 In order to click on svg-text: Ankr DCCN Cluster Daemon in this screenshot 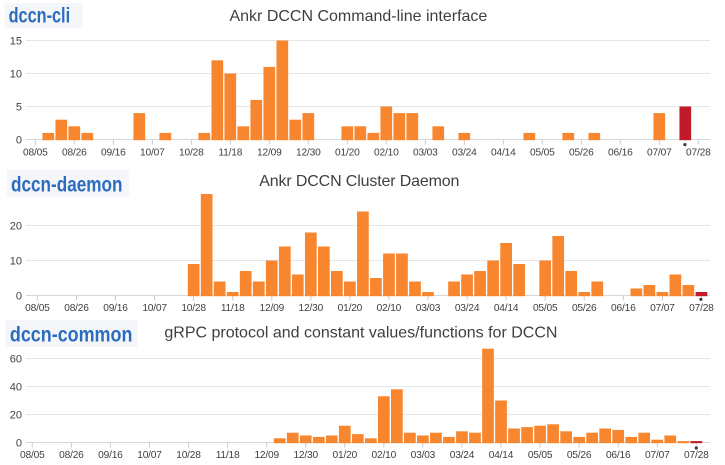, I will do `click(359, 181)`.